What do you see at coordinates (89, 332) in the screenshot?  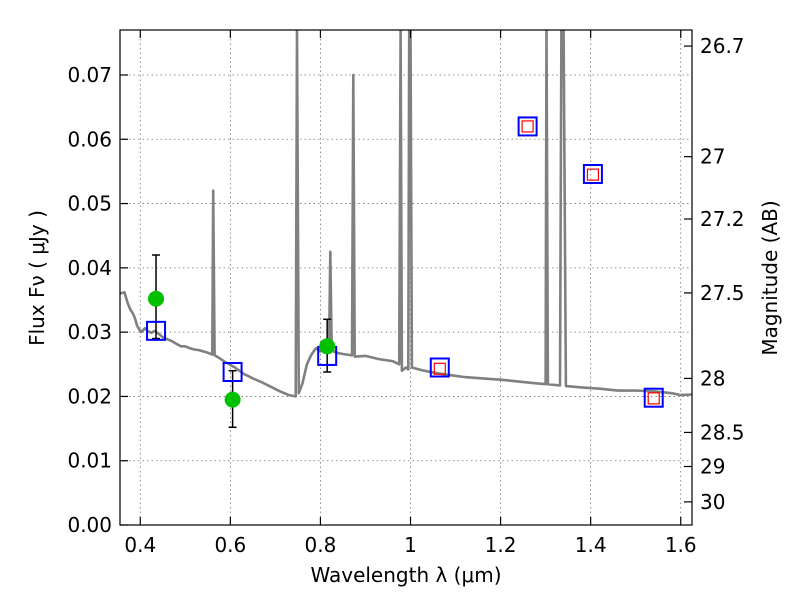 I see `y-tick-label: 0.03` at bounding box center [89, 332].